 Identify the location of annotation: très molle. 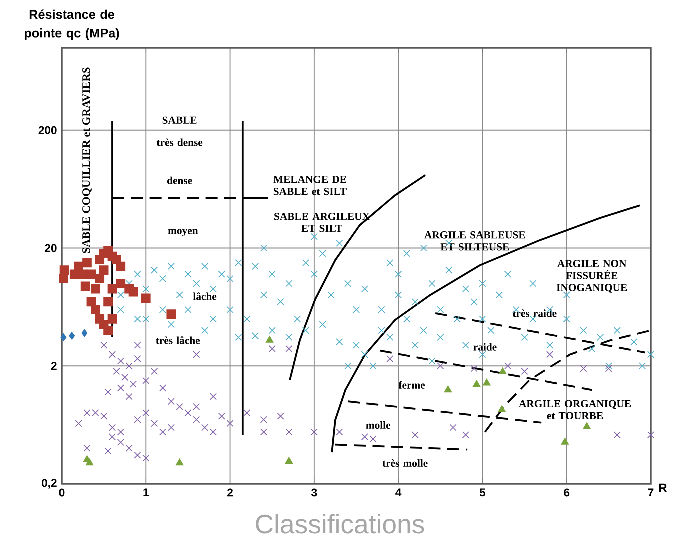
(405, 463).